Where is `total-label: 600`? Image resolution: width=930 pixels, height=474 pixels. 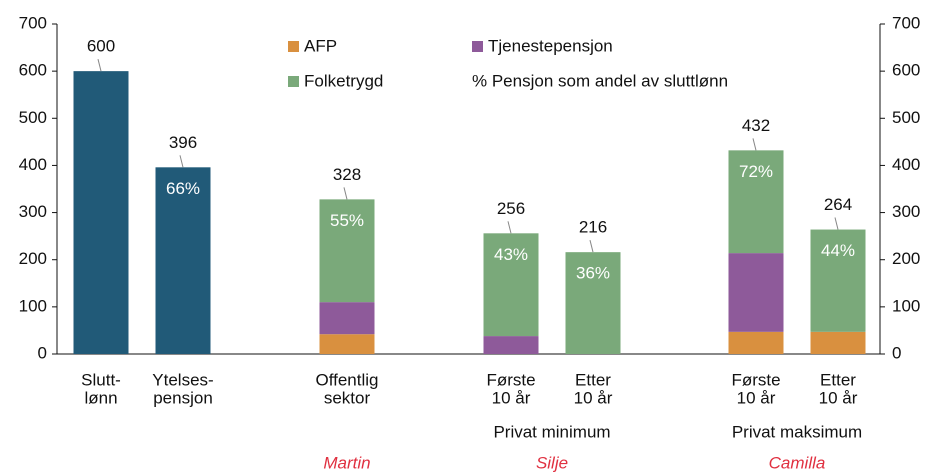 total-label: 600 is located at coordinates (101, 46).